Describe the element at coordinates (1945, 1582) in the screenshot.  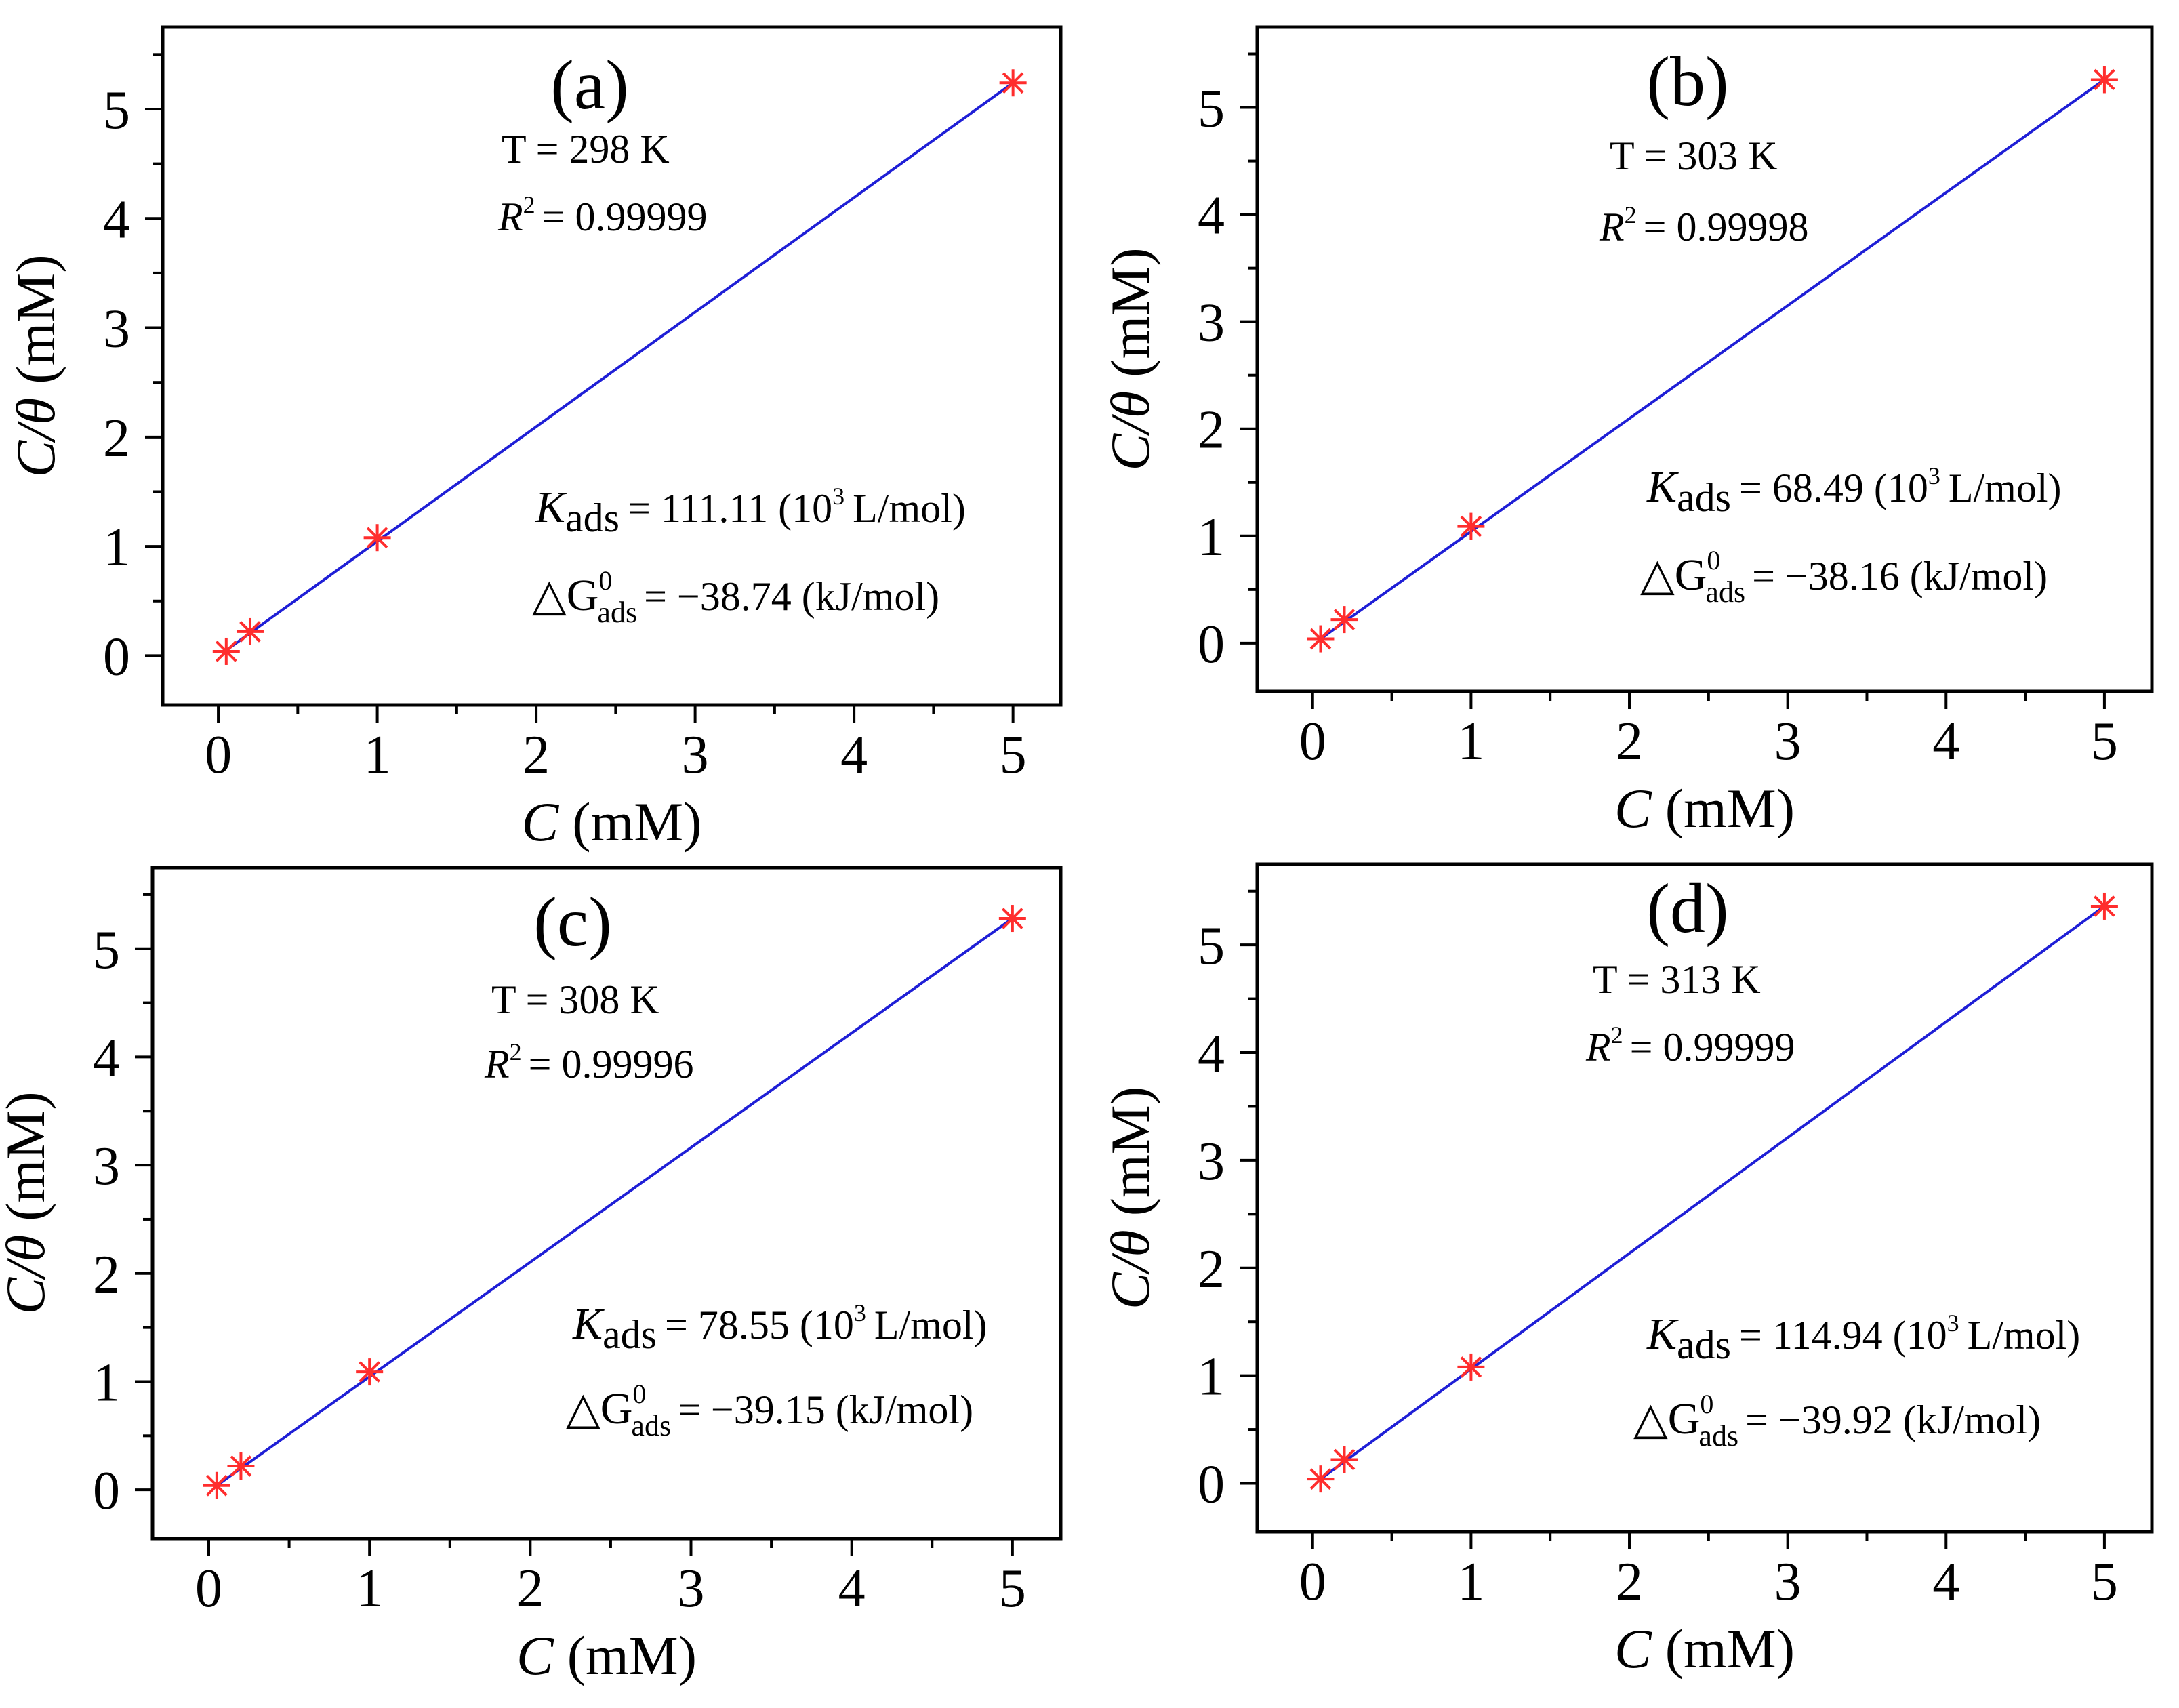
I see `x-tick-label: 4` at that location.